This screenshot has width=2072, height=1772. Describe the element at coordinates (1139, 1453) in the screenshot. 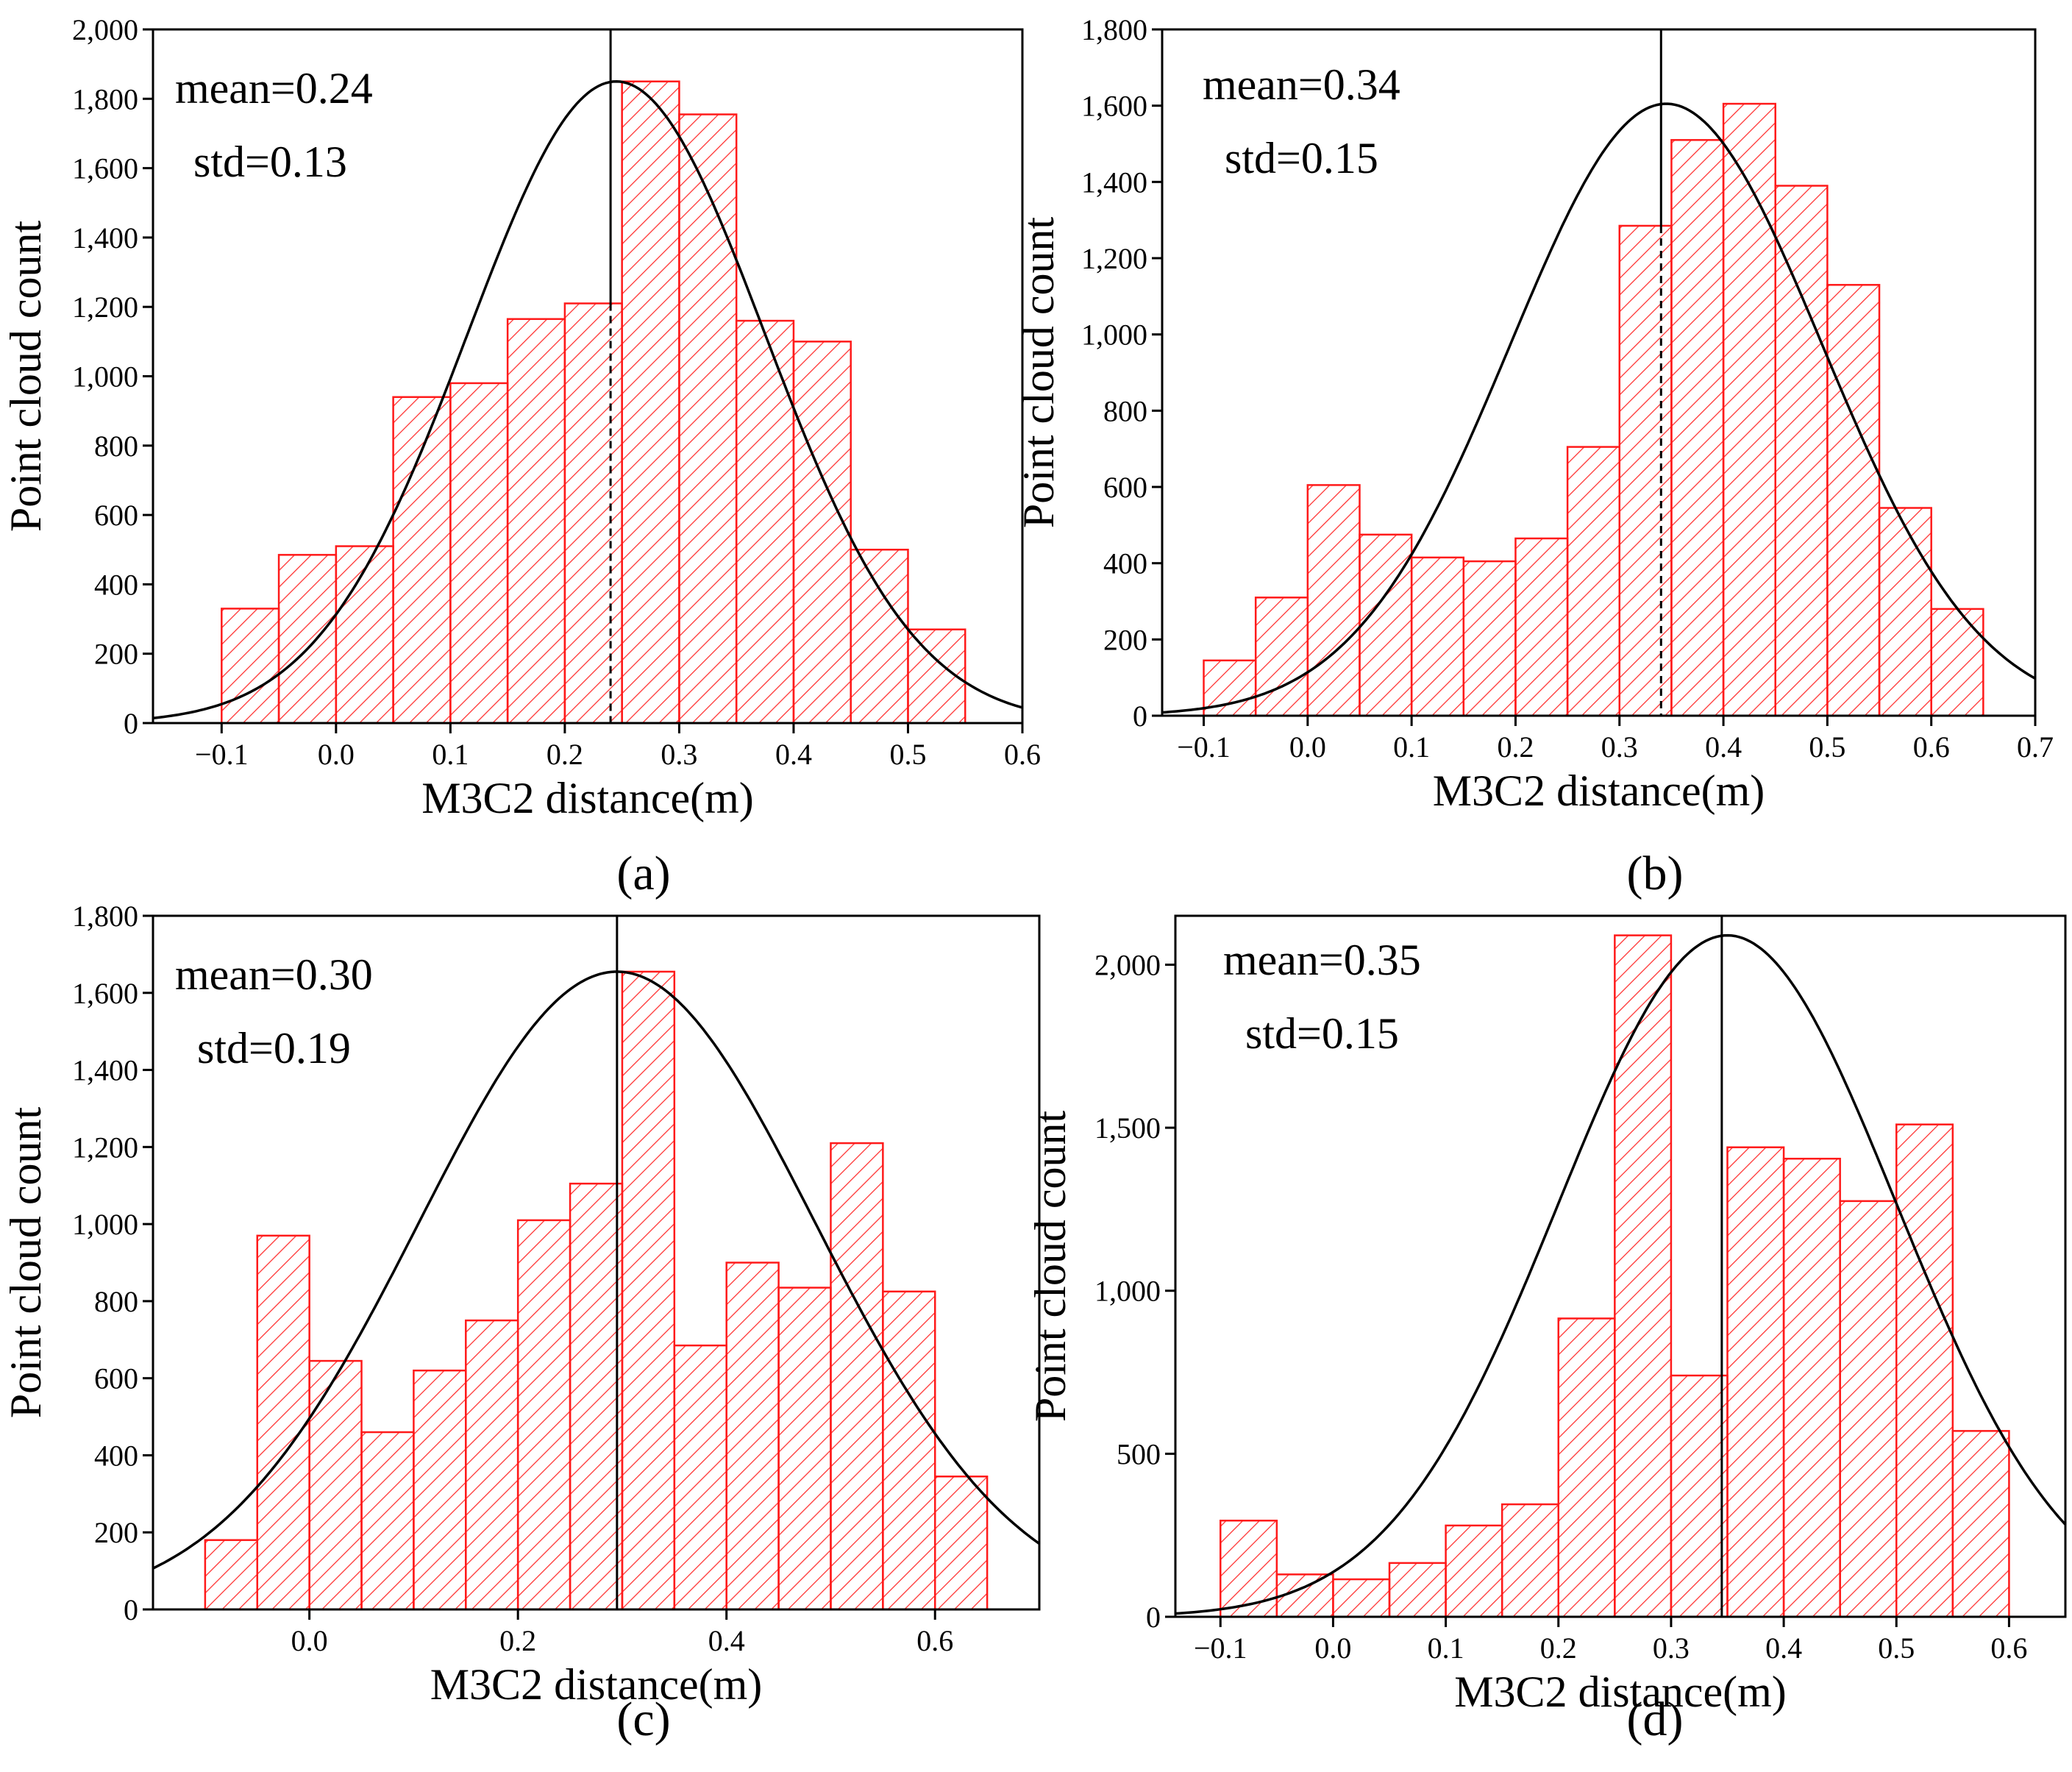

I see `y-tick-label: 500` at that location.